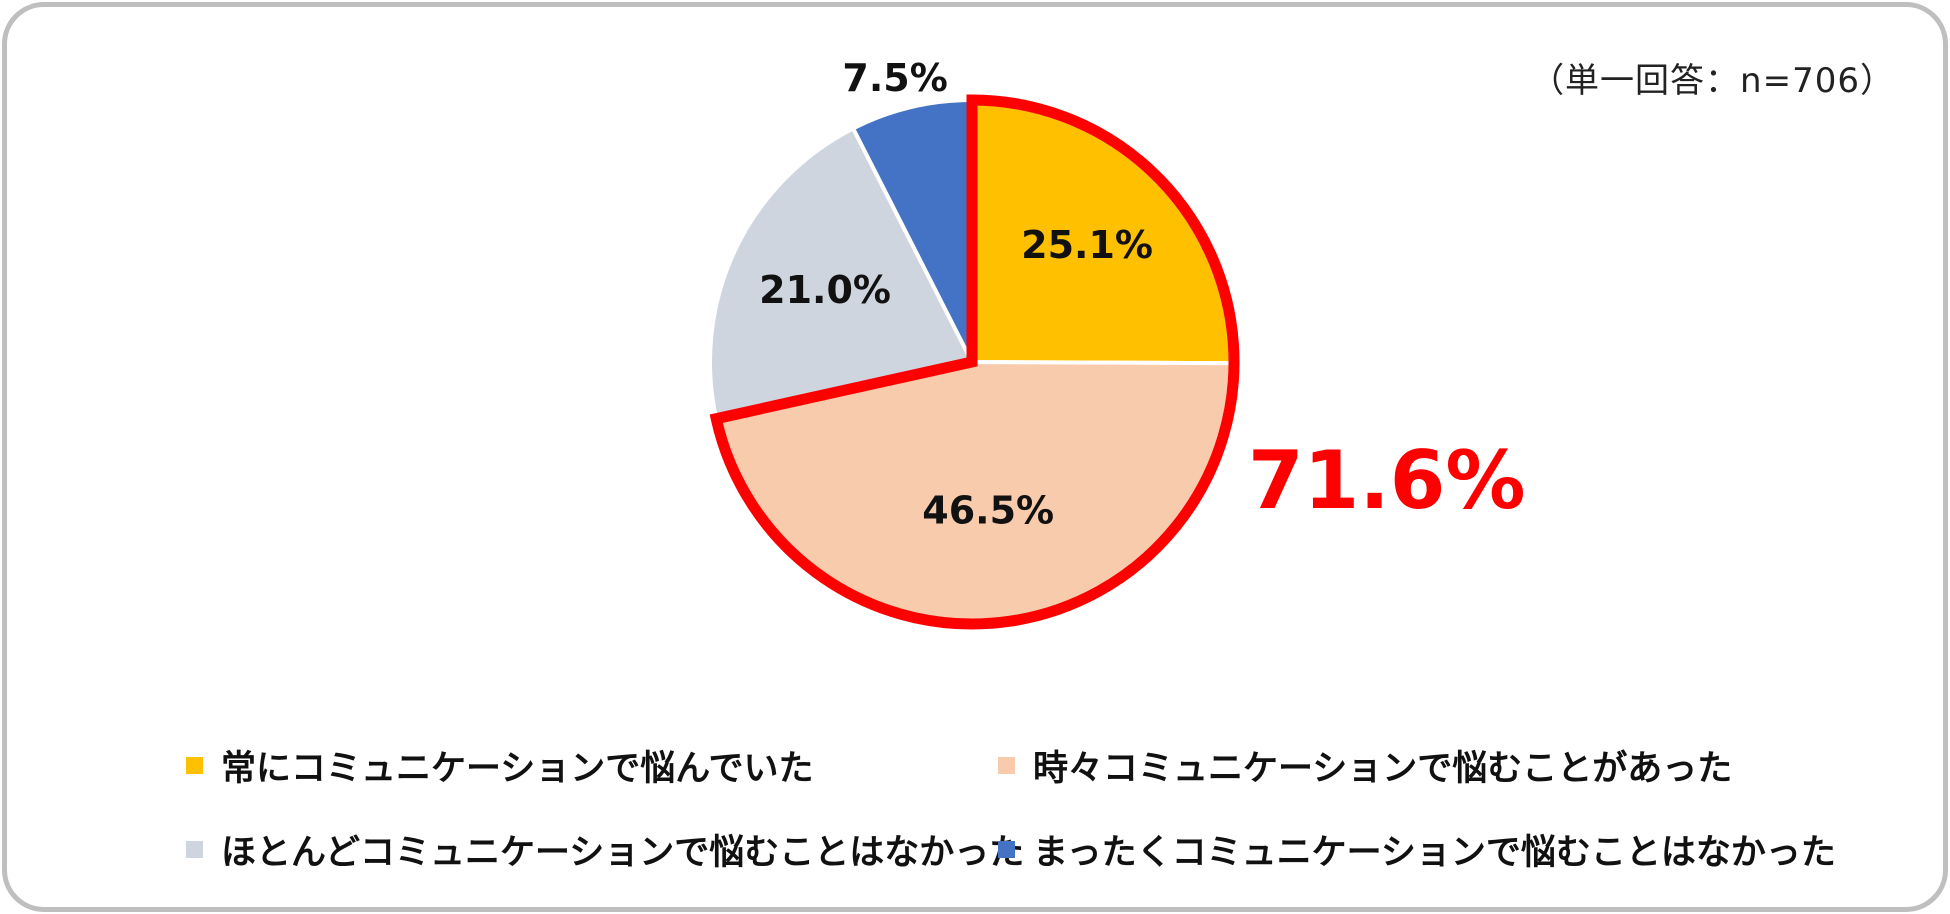 The height and width of the screenshot is (914, 1950). Describe the element at coordinates (194, 765) in the screenshot. I see `legend-swatch-always` at that location.